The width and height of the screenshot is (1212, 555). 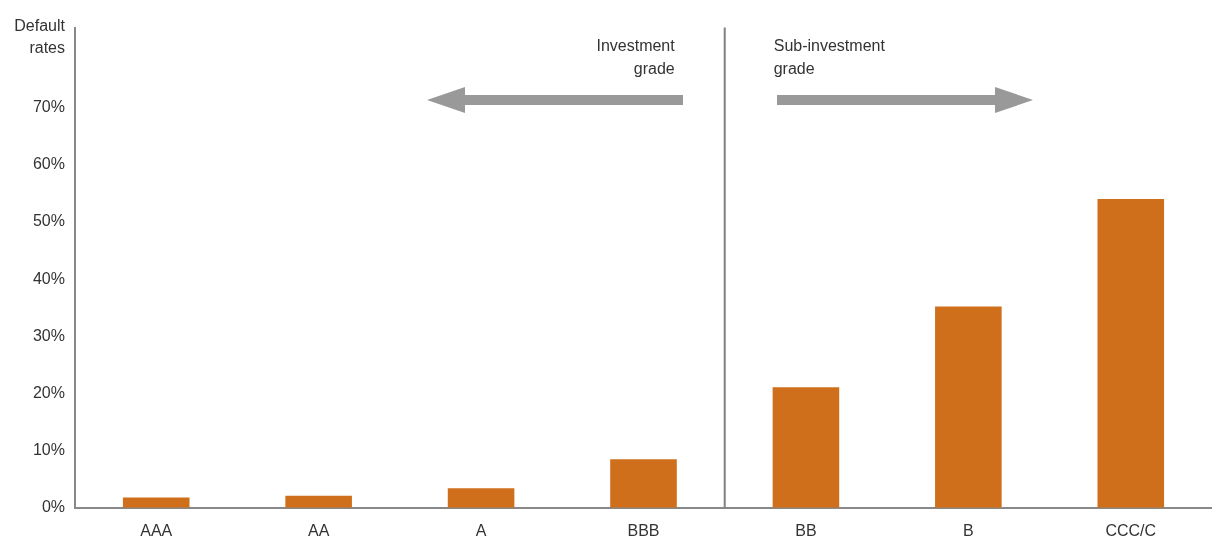 What do you see at coordinates (48, 450) in the screenshot?
I see `y-tick-label: 10%` at bounding box center [48, 450].